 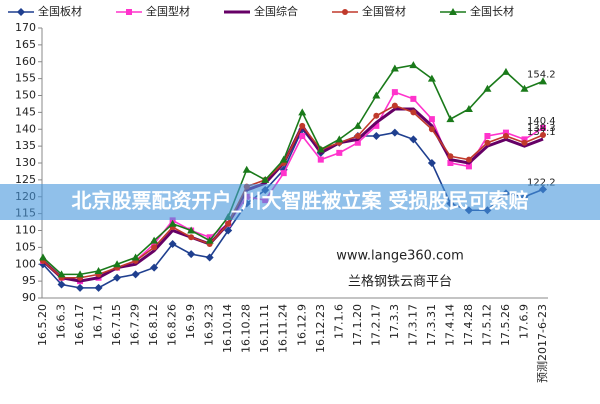 I want to click on x-tick-label: 16.5.20, so click(x=42, y=325).